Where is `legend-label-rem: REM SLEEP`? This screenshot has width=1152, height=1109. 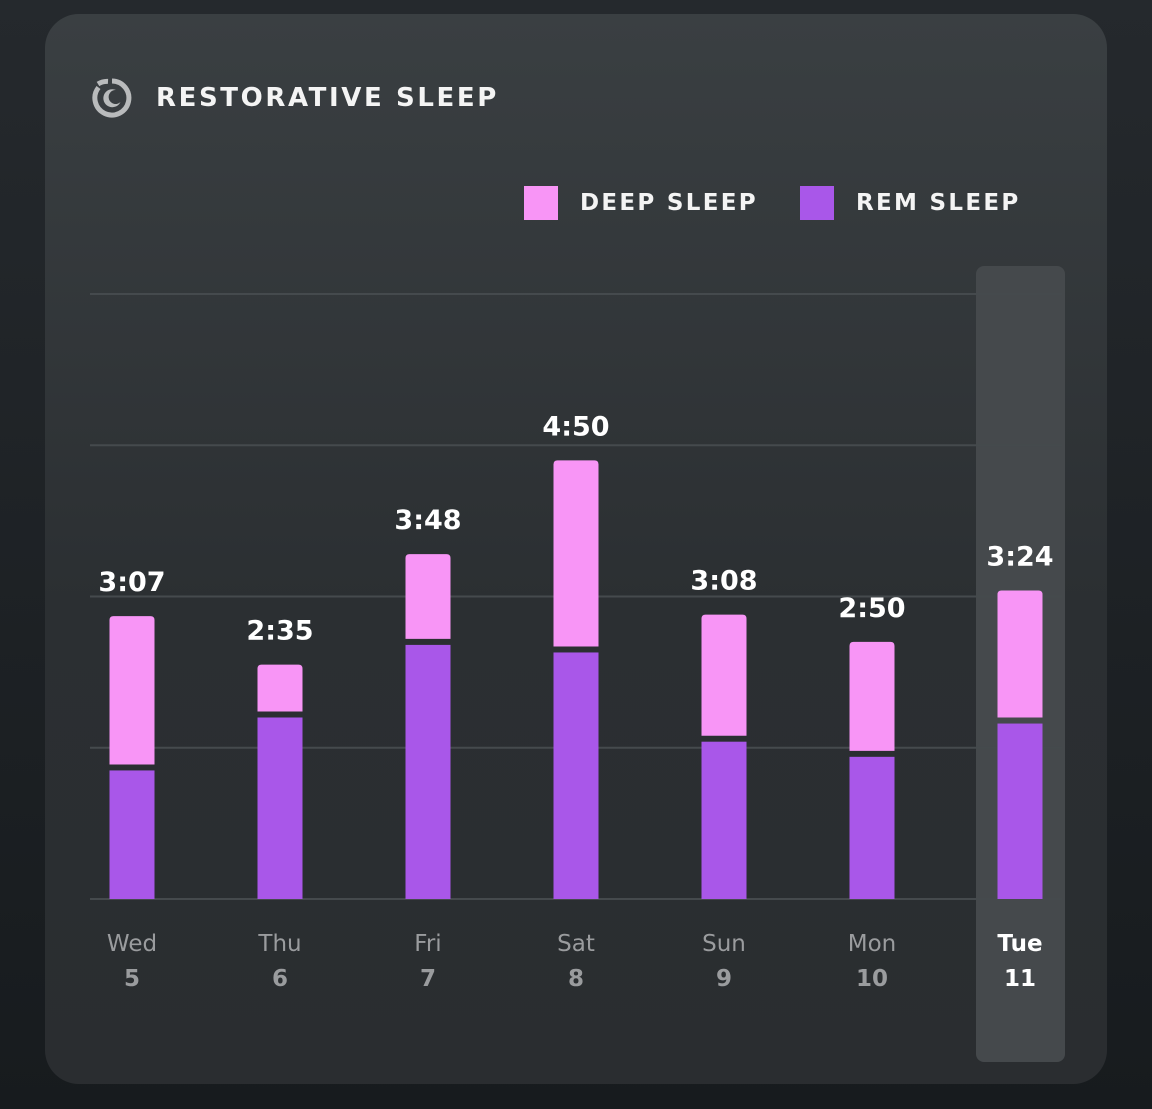 legend-label-rem: REM SLEEP is located at coordinates (938, 203).